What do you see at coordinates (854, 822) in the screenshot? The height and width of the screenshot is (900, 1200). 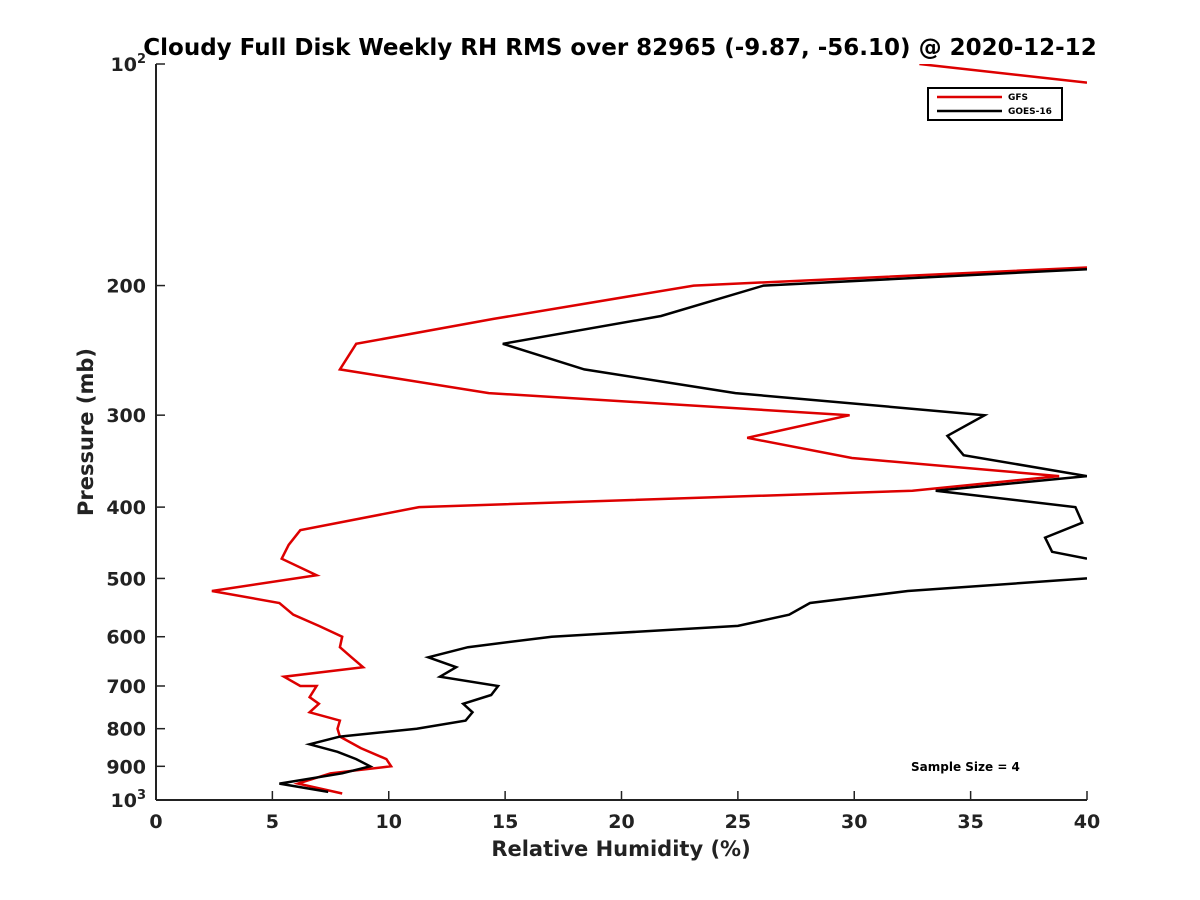 I see `x-tick-label: 30` at bounding box center [854, 822].